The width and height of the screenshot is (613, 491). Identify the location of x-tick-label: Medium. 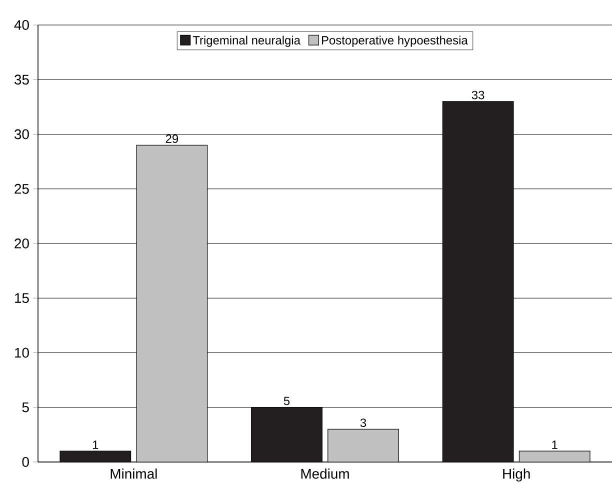
(325, 473).